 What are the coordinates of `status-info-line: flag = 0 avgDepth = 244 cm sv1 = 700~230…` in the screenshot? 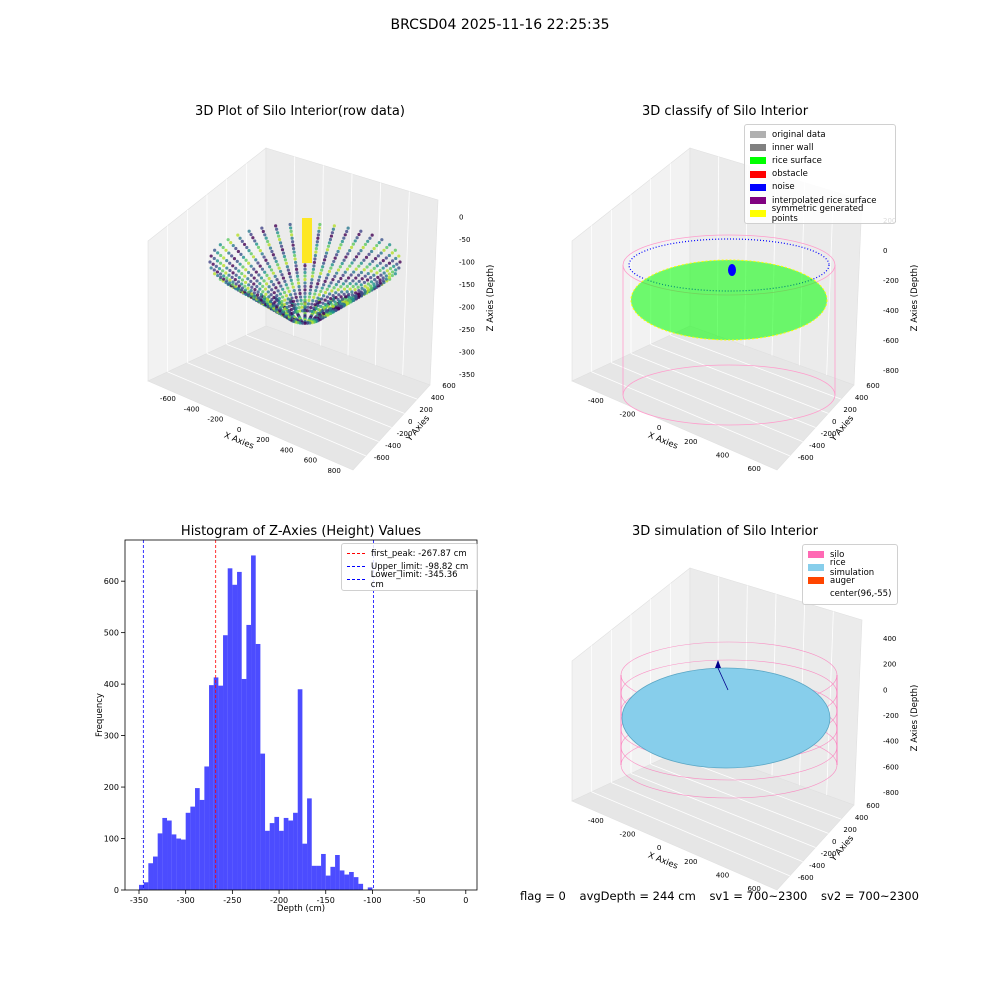 It's located at (724, 896).